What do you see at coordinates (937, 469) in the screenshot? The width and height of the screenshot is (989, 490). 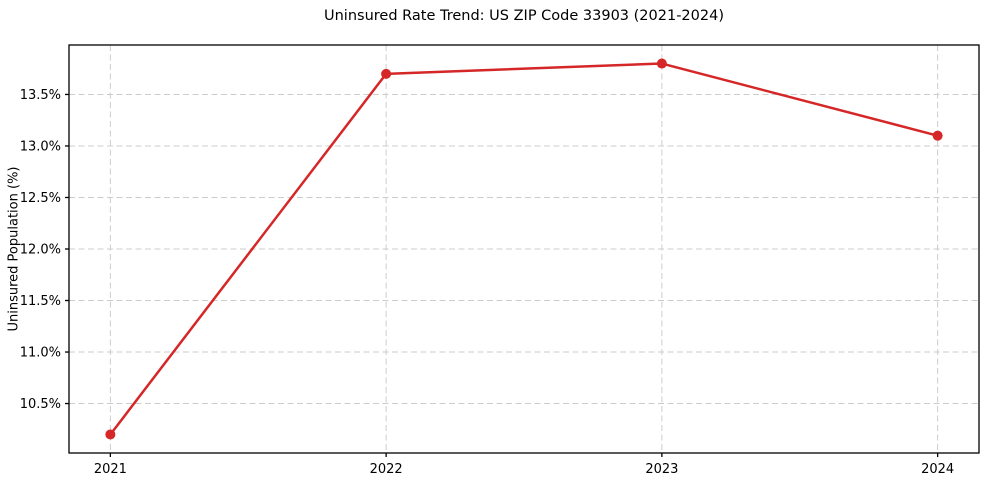 I see `x-tick-label: 2024` at bounding box center [937, 469].